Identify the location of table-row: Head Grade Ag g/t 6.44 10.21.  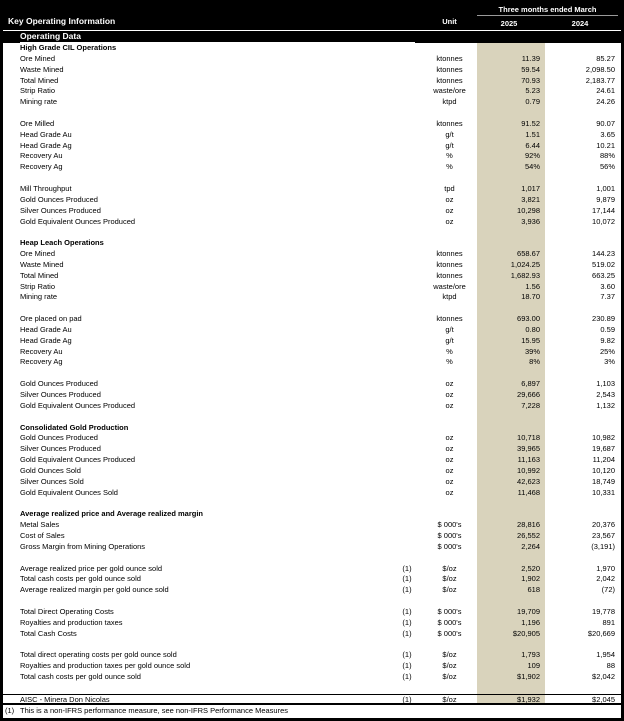
(312, 146).